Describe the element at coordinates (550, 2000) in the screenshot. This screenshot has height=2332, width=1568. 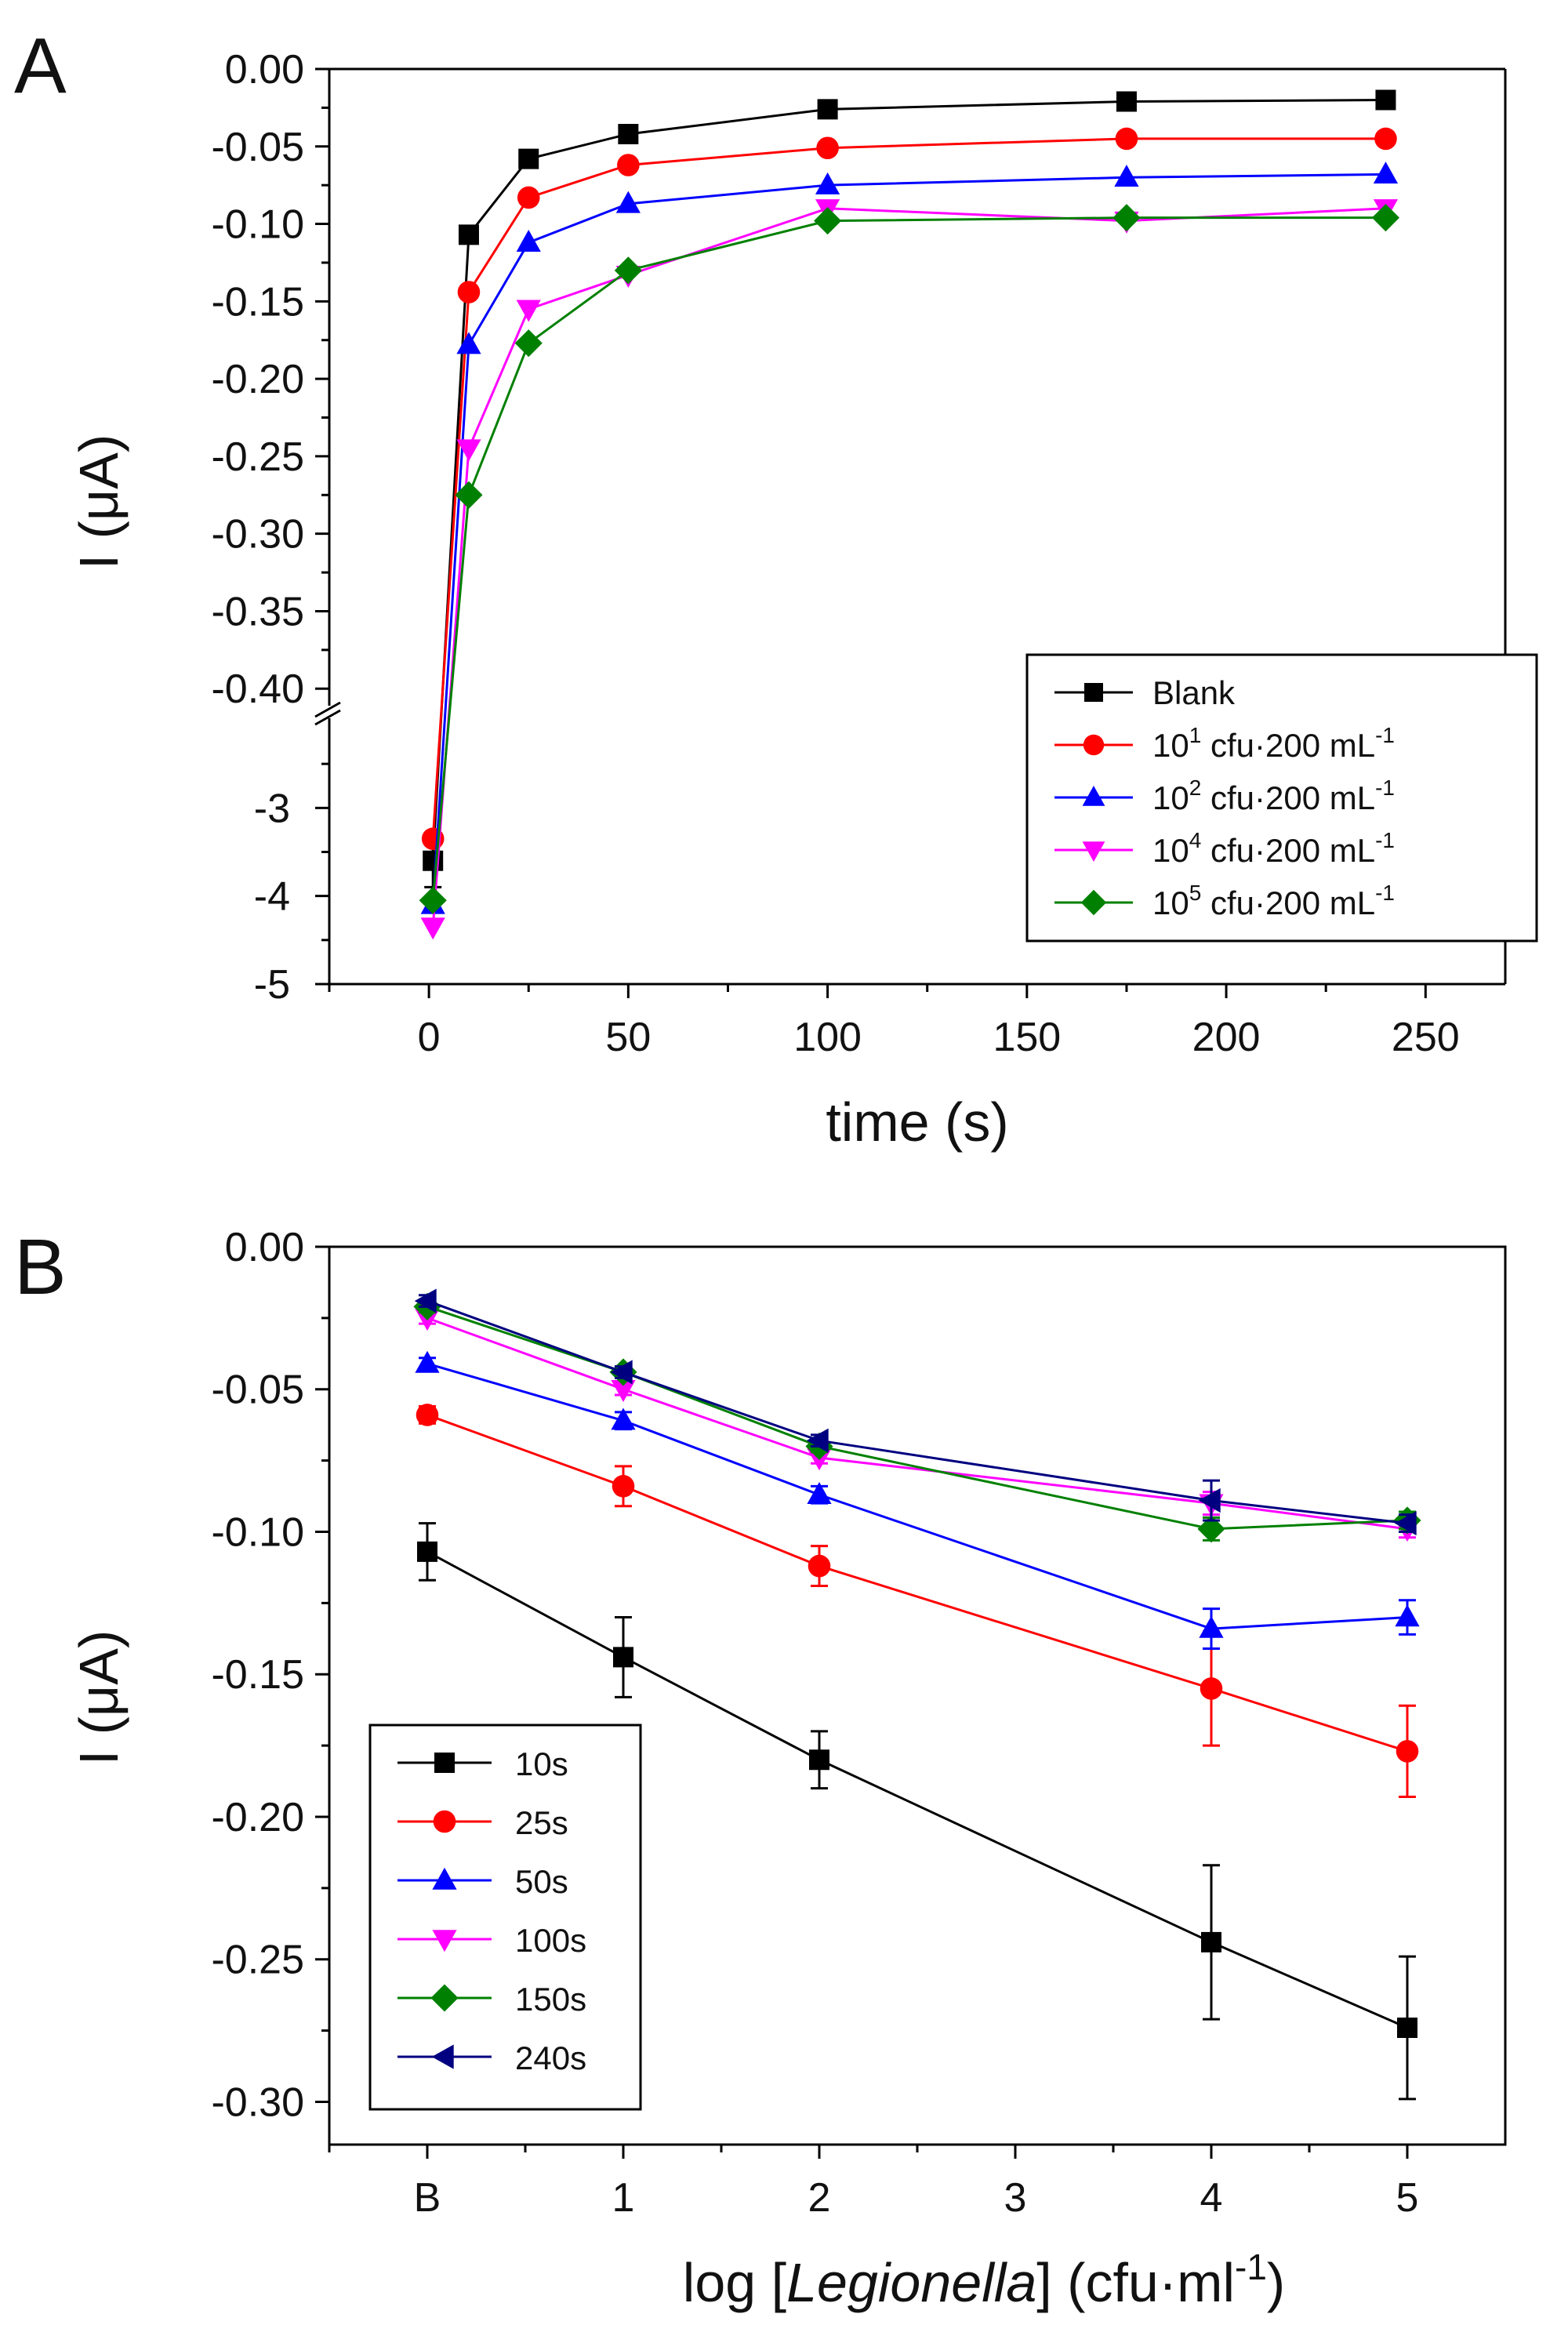
I see `legend-label: 150s` at that location.